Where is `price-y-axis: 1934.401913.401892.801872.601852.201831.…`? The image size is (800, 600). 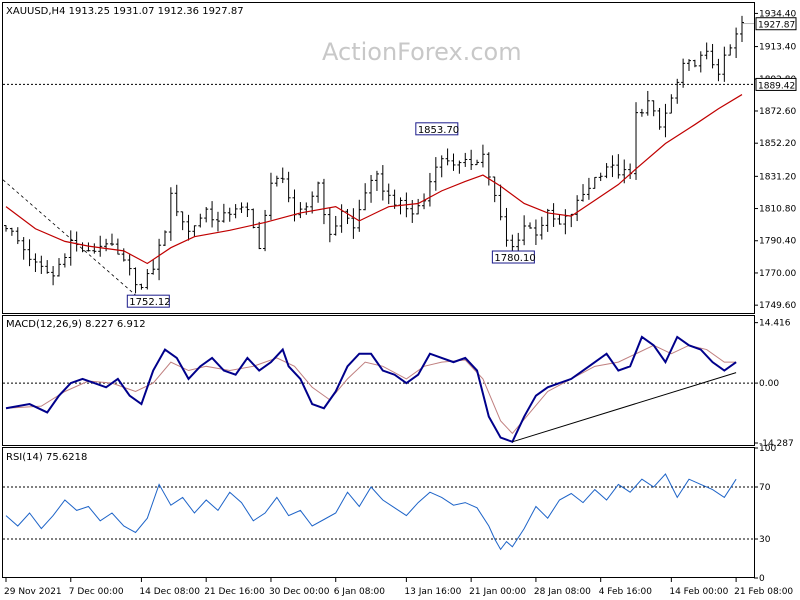 price-y-axis: 1934.401913.401892.801872.601852.201831.… is located at coordinates (775, 160).